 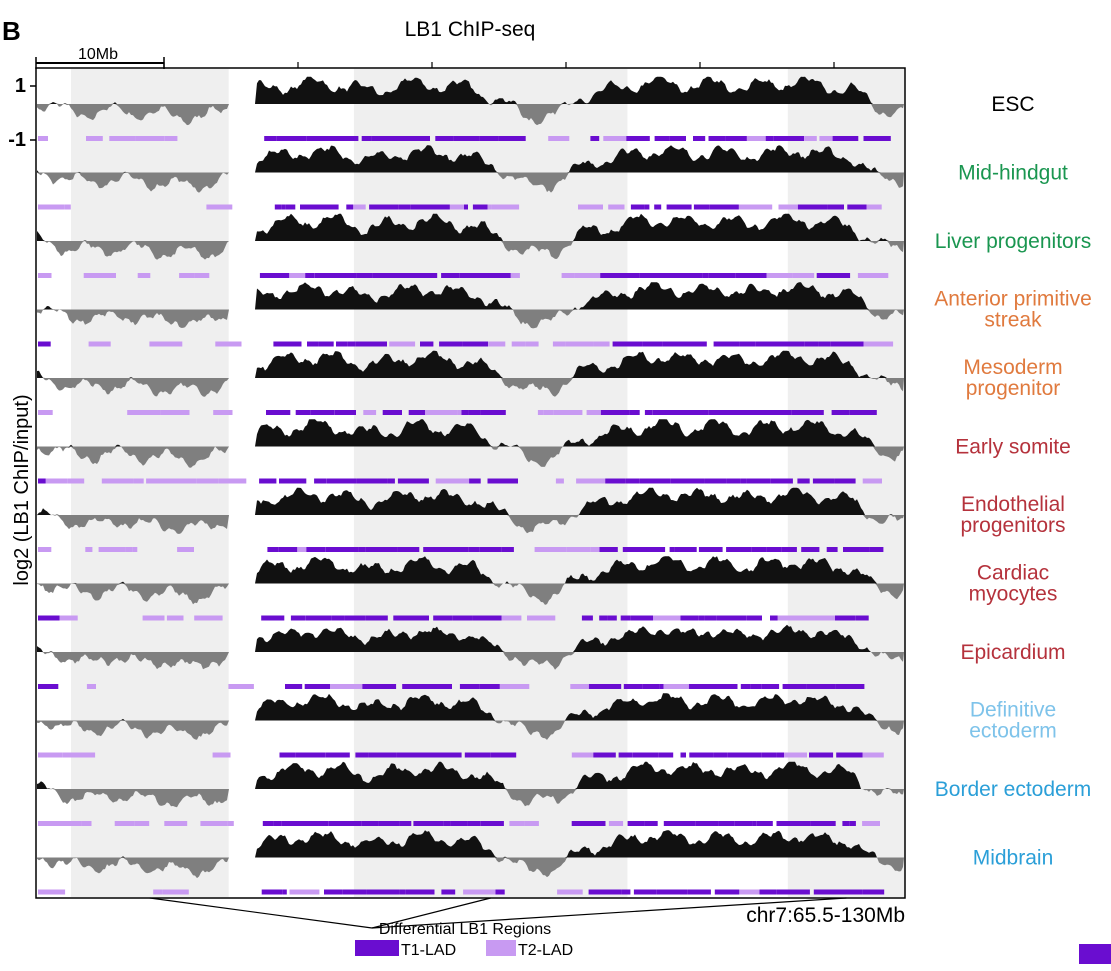 What do you see at coordinates (470, 638) in the screenshot?
I see `track-9-positive-area` at bounding box center [470, 638].